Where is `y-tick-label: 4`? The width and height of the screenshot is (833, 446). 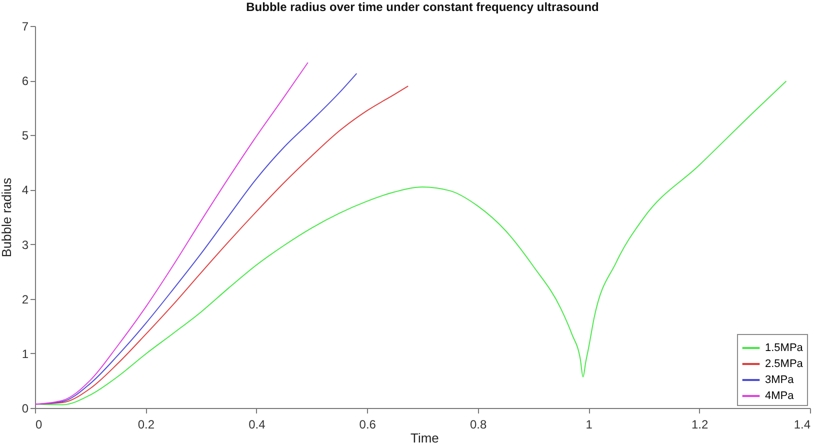 y-tick-label: 4 is located at coordinates (25, 190).